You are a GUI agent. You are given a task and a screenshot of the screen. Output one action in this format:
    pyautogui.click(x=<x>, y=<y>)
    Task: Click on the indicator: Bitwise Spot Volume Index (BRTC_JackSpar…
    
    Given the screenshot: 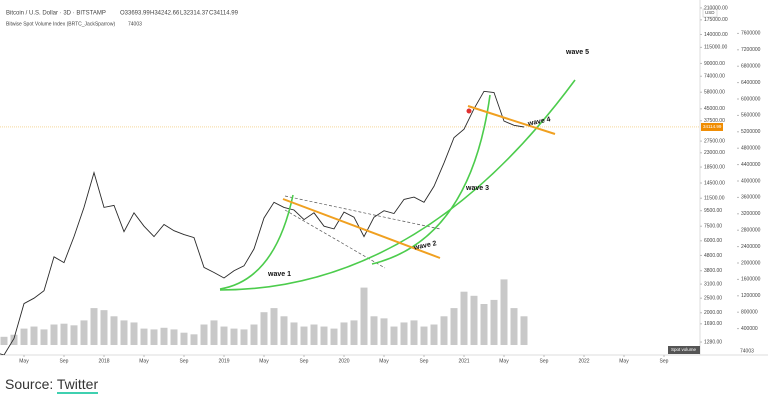 What is the action you would take?
    pyautogui.click(x=60, y=24)
    